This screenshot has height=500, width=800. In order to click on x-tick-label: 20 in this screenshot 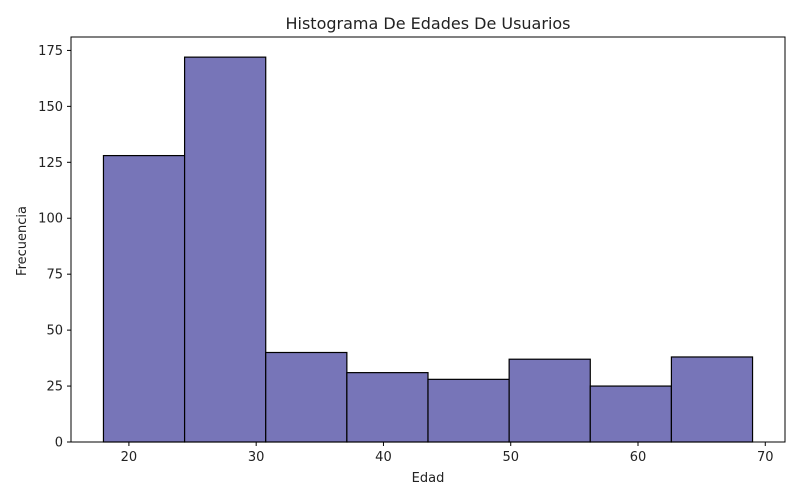, I will do `click(129, 457)`.